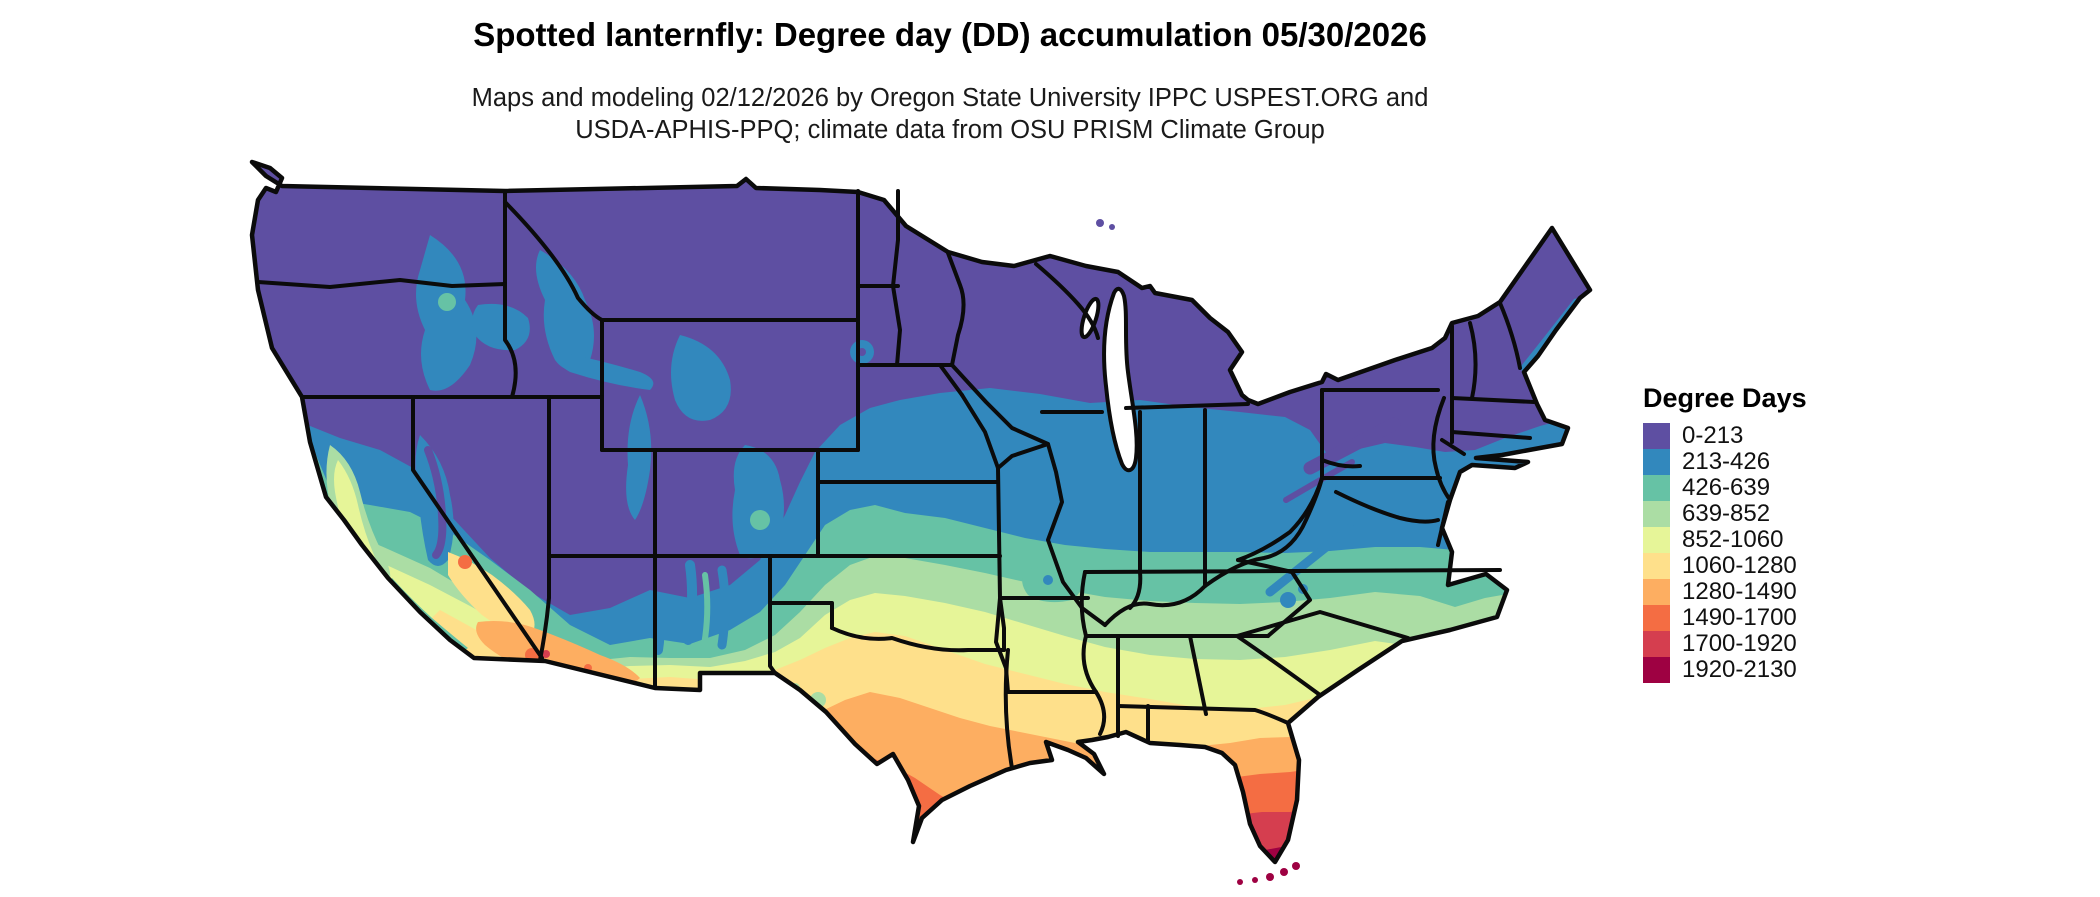 The width and height of the screenshot is (2100, 897). Describe the element at coordinates (465, 562) in the screenshot. I see `death-valley-speck` at that location.